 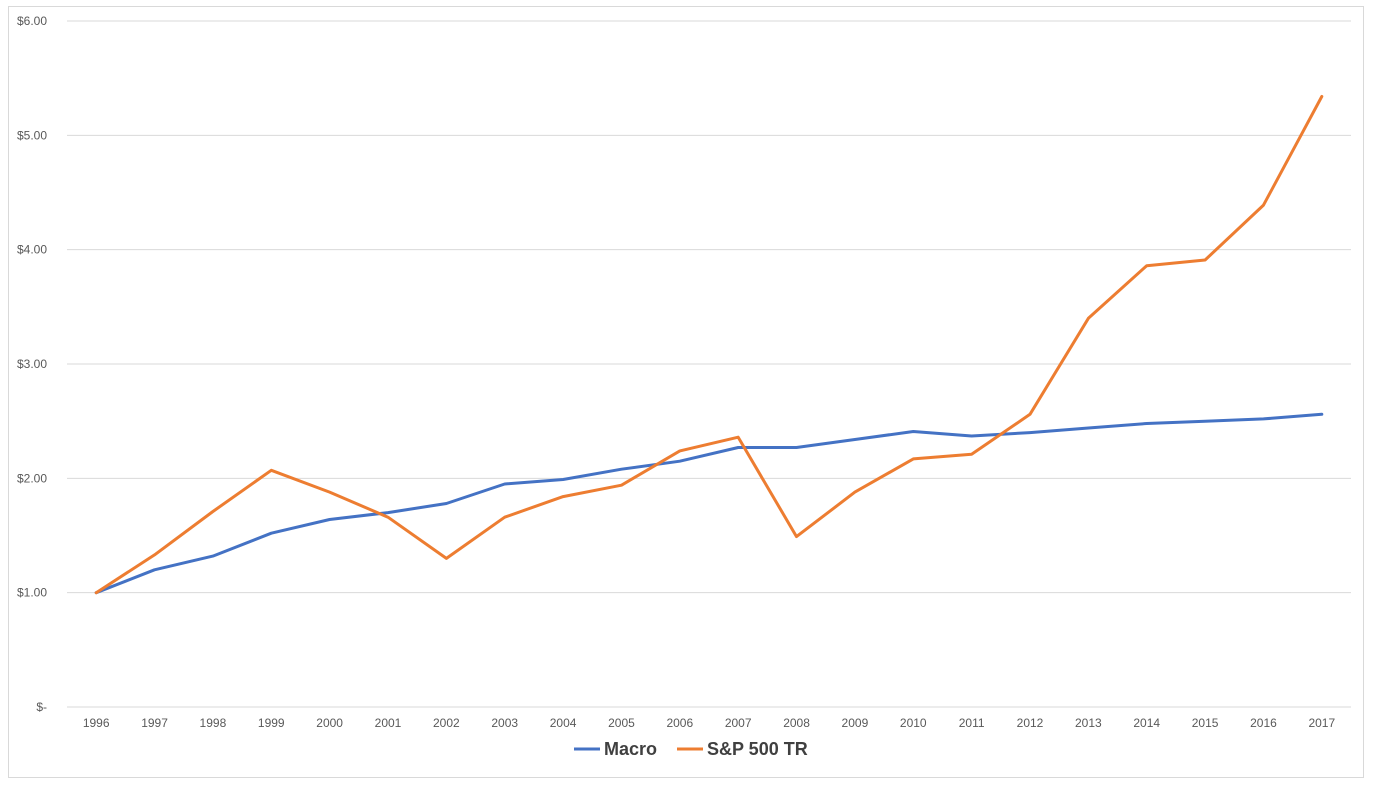 I want to click on legend-label: Macro, so click(x=630, y=749).